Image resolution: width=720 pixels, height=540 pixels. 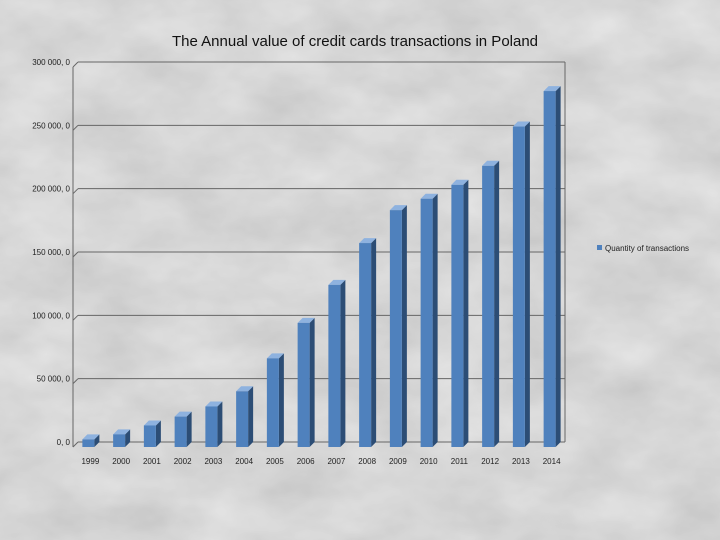 I want to click on legend: Quantity of transactions, so click(x=643, y=248).